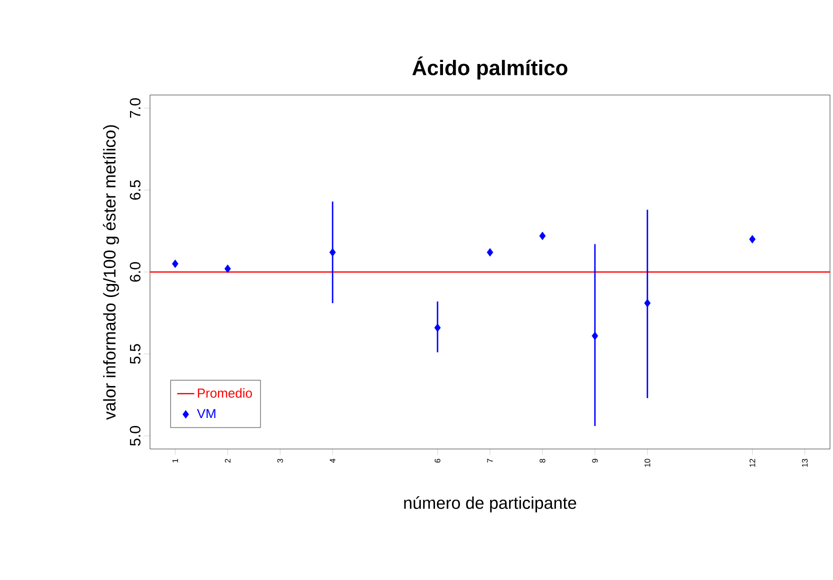  I want to click on x-tick-label: 7, so click(490, 460).